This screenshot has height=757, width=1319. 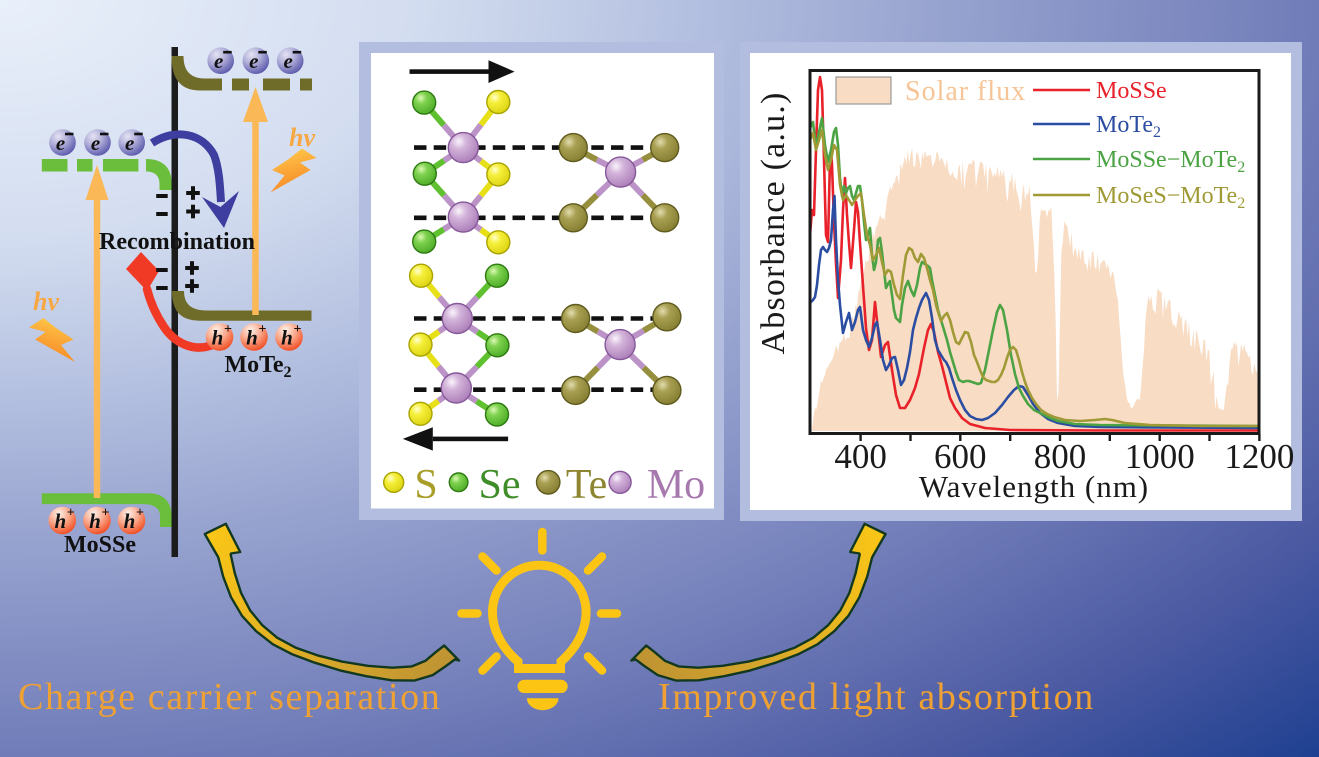 What do you see at coordinates (676, 485) in the screenshot?
I see `svg-text: Mo` at bounding box center [676, 485].